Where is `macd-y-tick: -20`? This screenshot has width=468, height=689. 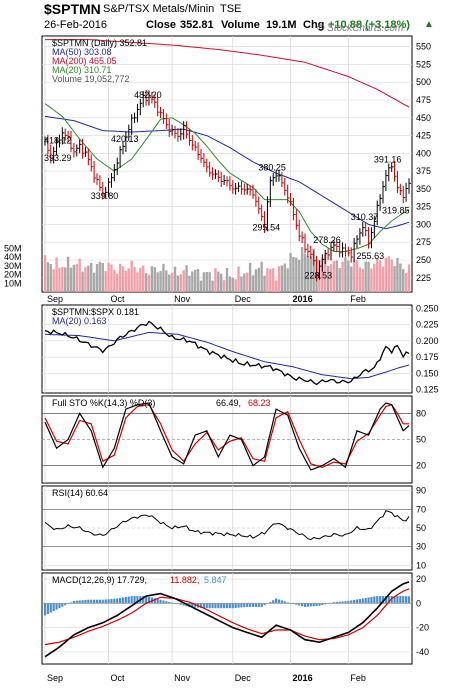 macd-y-tick: -20 is located at coordinates (422, 628).